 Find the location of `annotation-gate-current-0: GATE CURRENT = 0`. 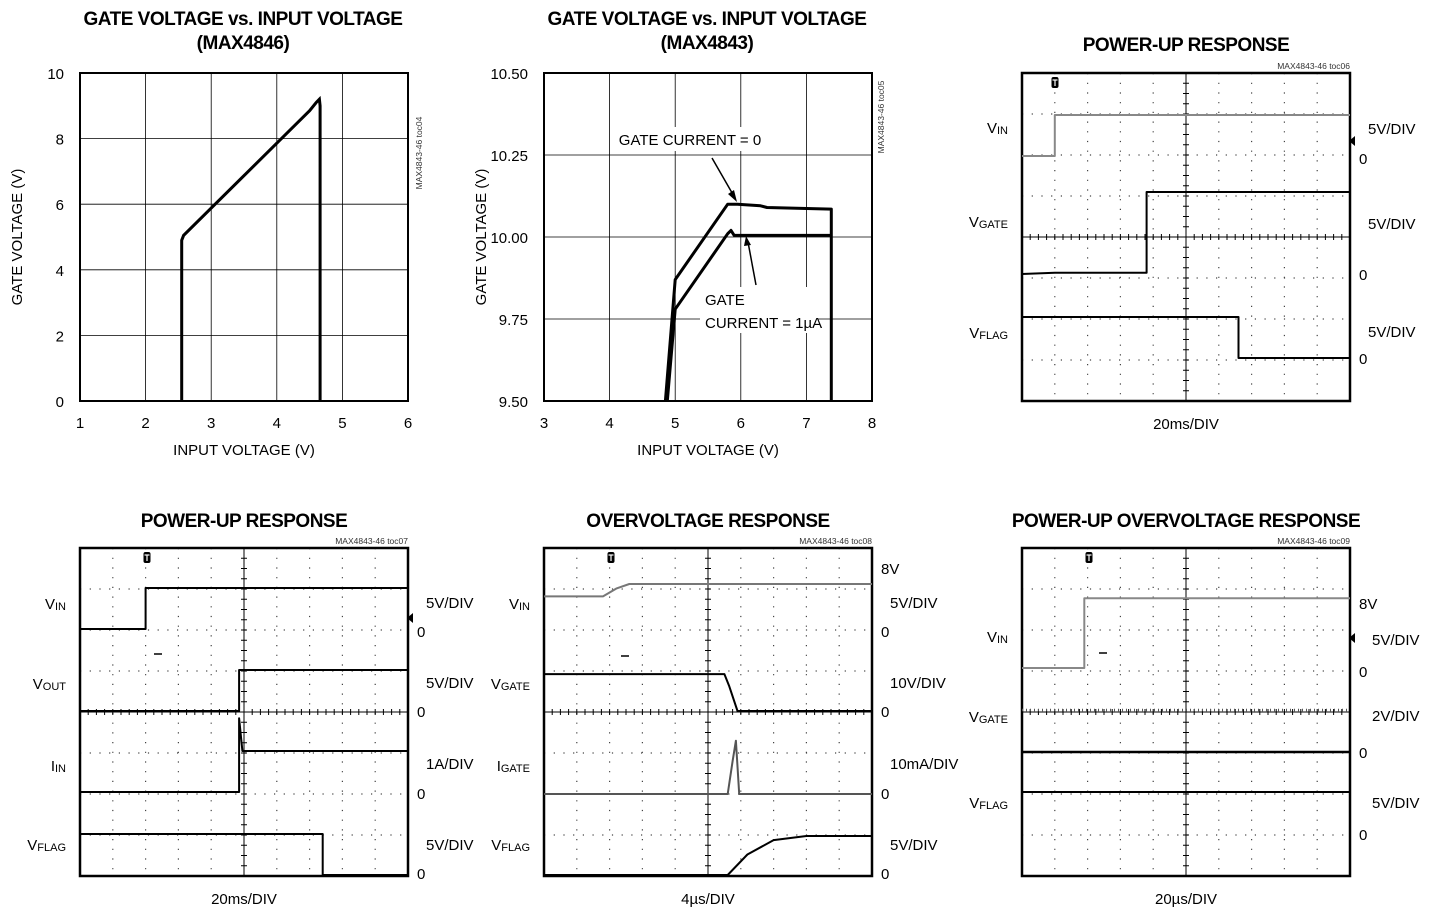

annotation-gate-current-0: GATE CURRENT = 0 is located at coordinates (690, 140).